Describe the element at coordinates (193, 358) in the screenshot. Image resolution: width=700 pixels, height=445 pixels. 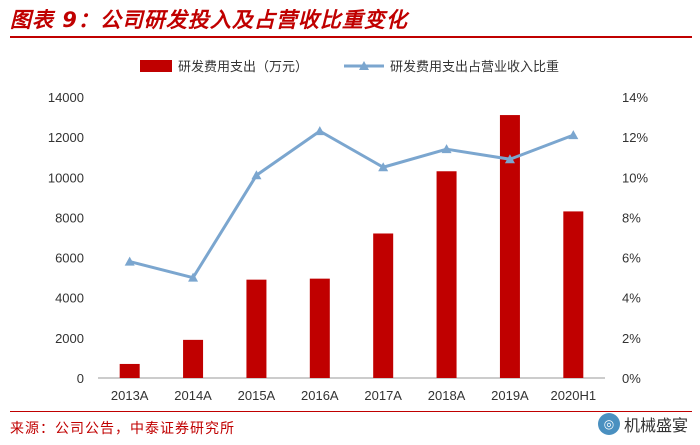
I see `bar-2014a` at that location.